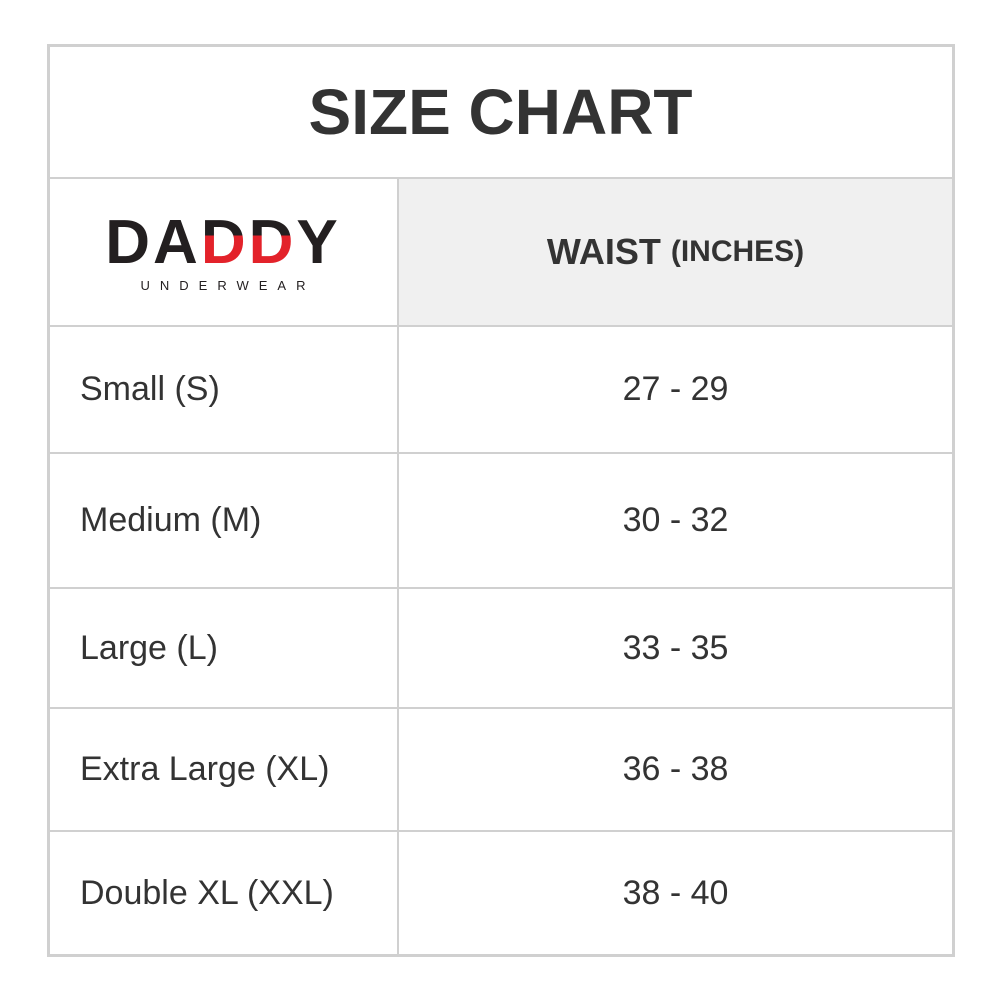 The width and height of the screenshot is (1000, 1000). Describe the element at coordinates (603, 251) in the screenshot. I see `header-label: WAIST` at that location.